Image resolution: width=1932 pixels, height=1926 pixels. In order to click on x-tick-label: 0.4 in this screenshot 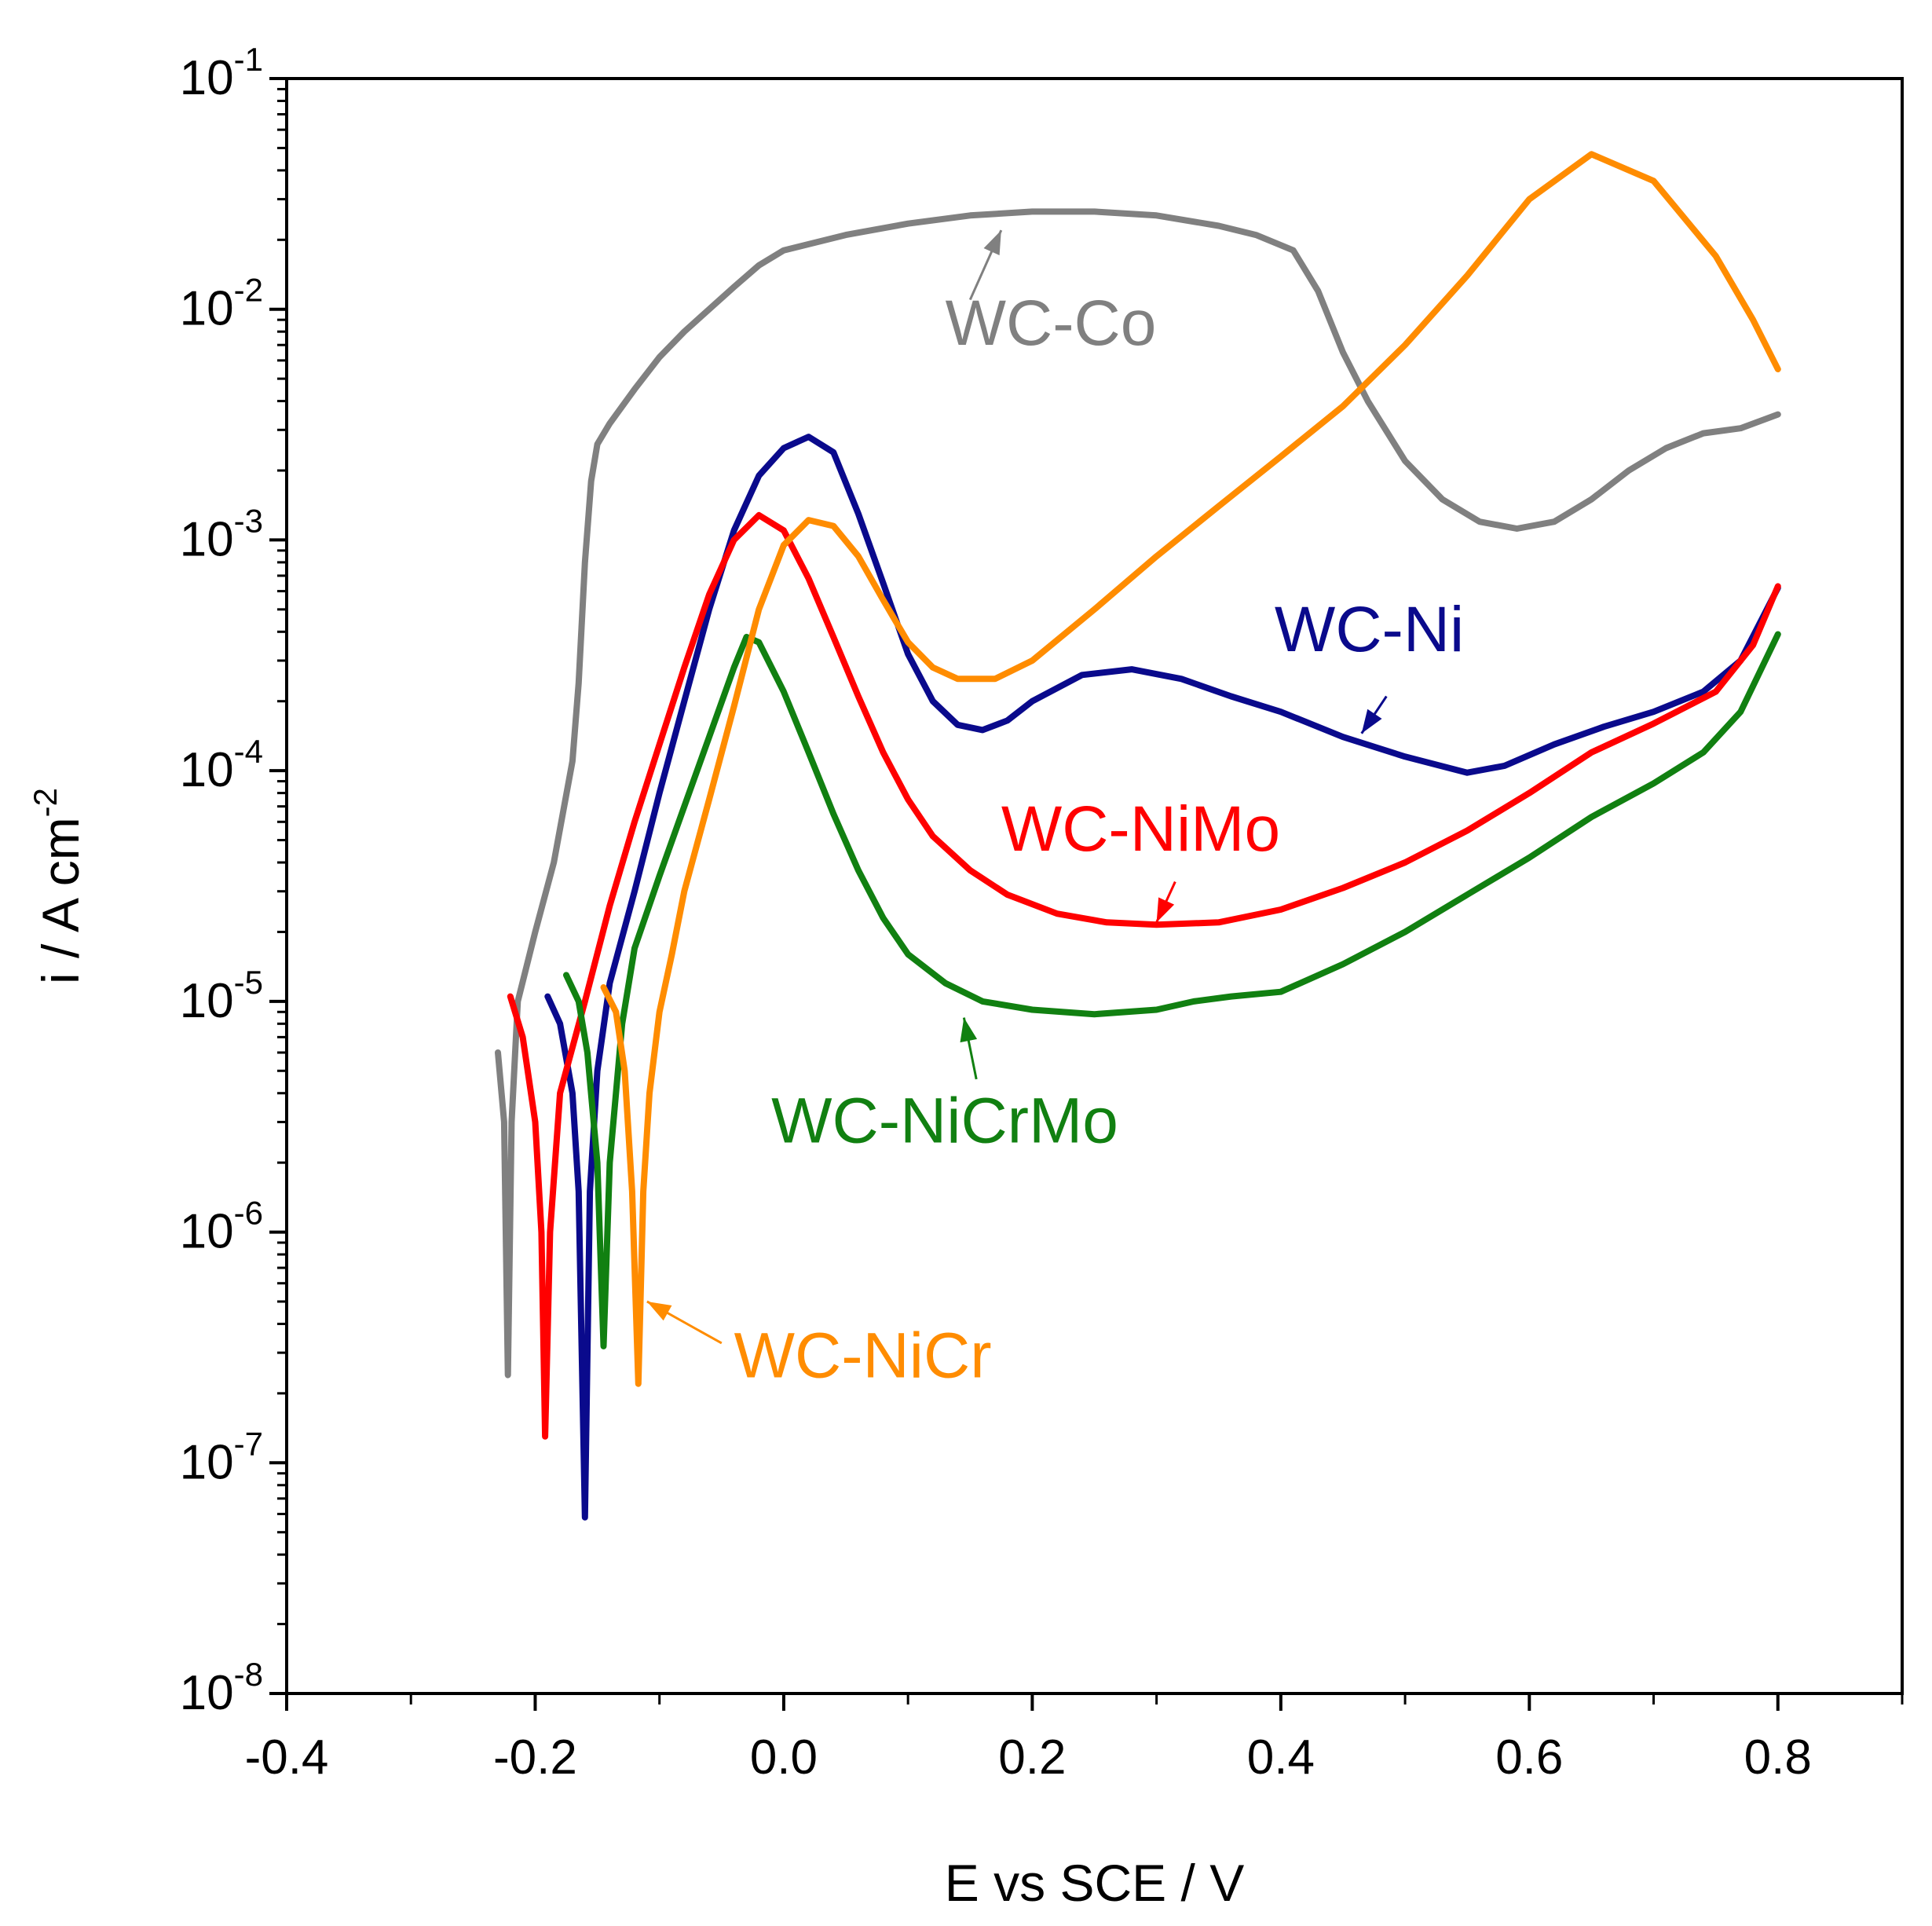, I will do `click(1281, 1758)`.